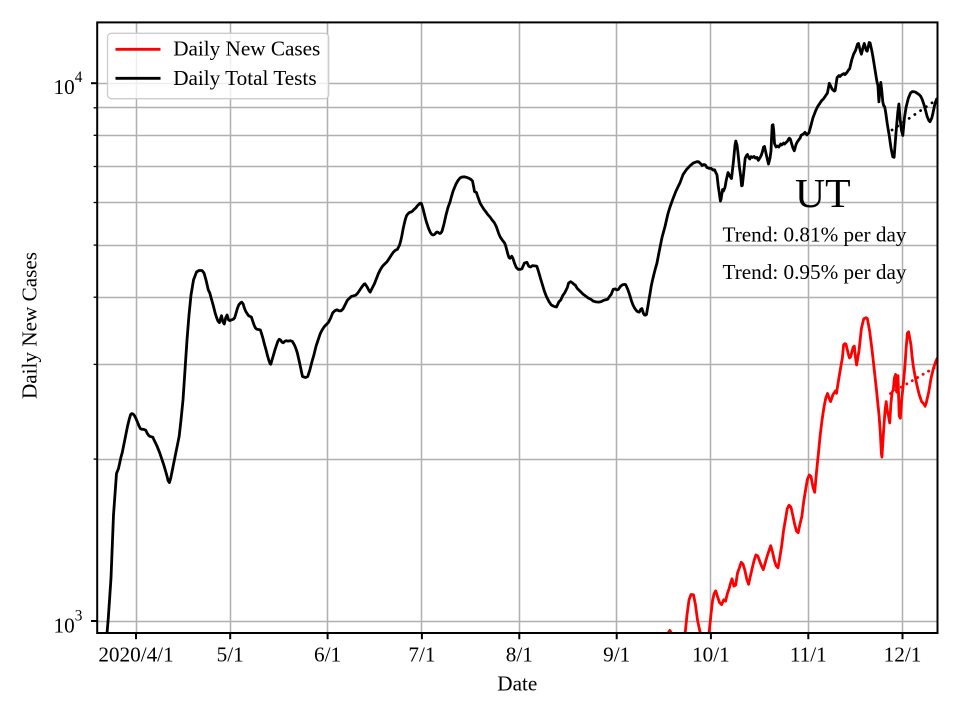 The height and width of the screenshot is (725, 960). Describe the element at coordinates (135, 654) in the screenshot. I see `svg-text: 2020/4/1` at that location.